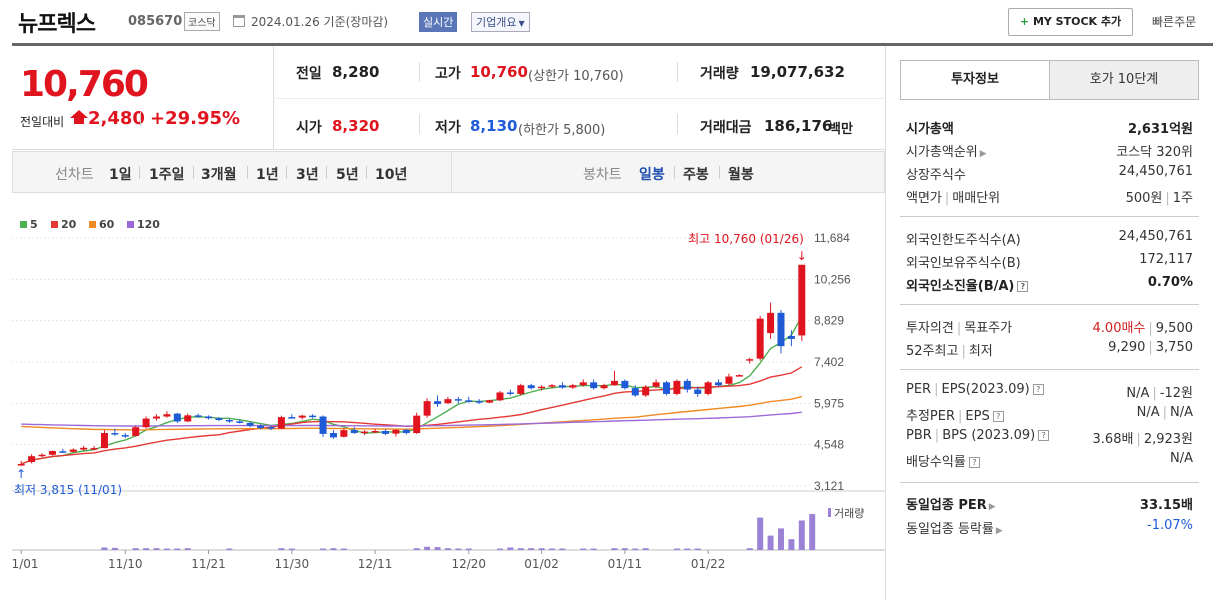  I want to click on info-row-sector-per: 동일업종 PER ▶ 33.15배, so click(1049, 503).